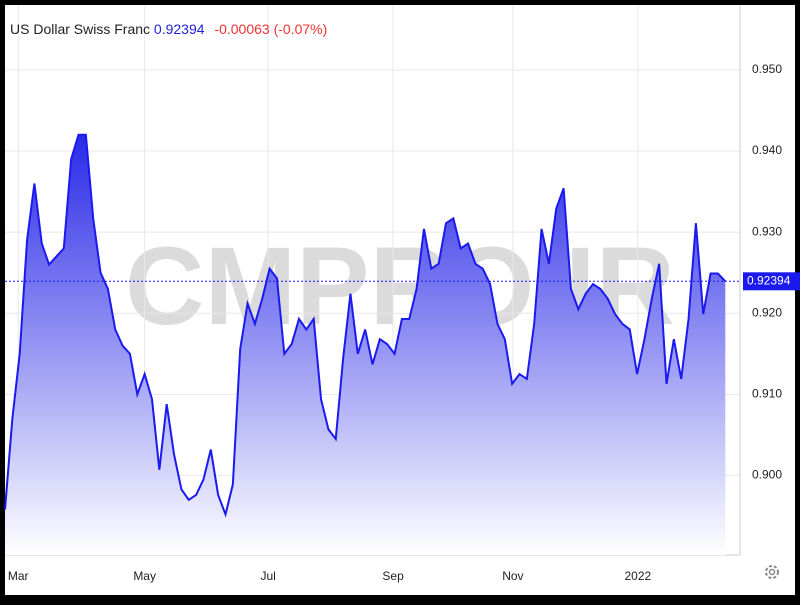  I want to click on y-tick-label: 0.900, so click(767, 475).